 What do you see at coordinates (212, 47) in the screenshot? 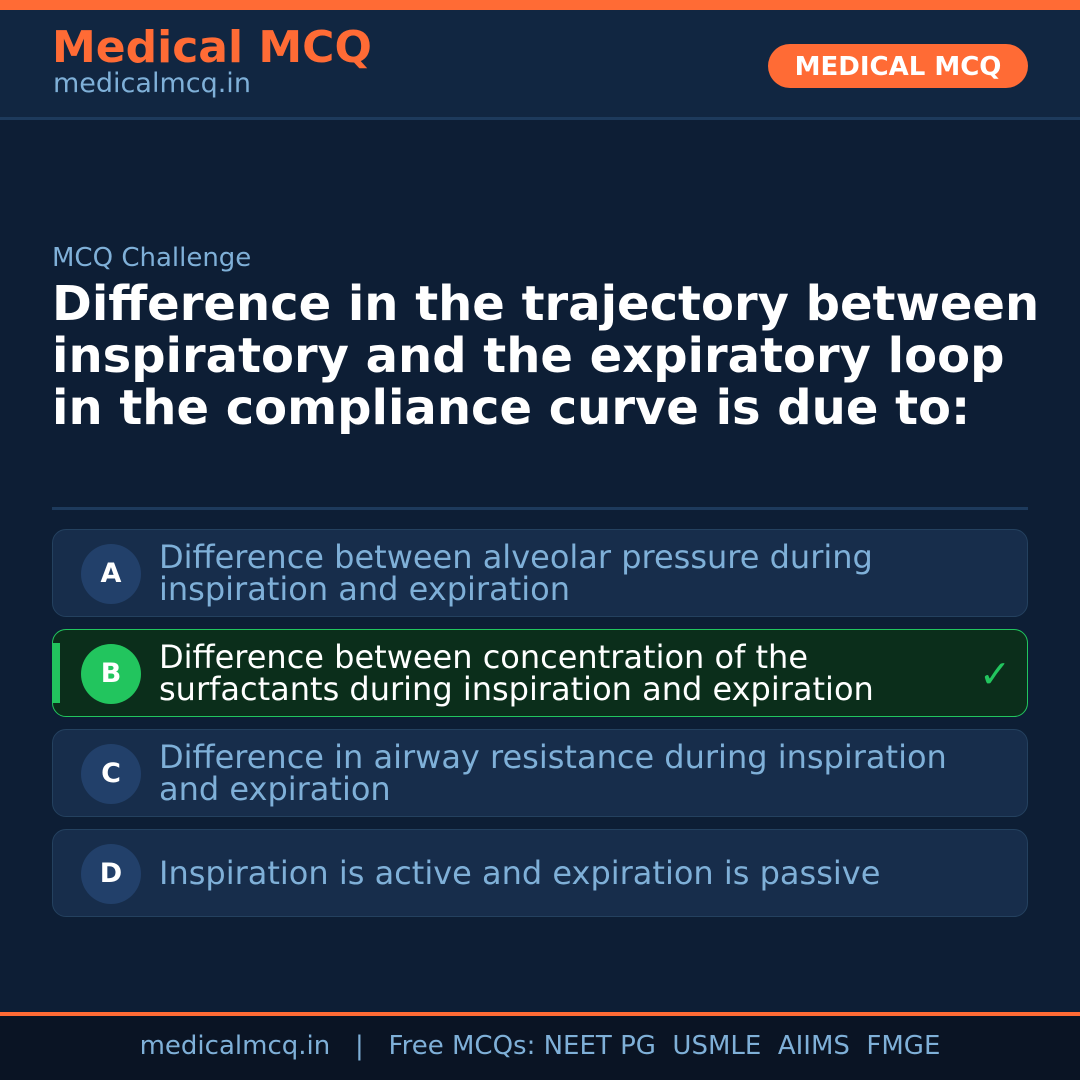
I see `brand-title: Medical MCQ` at bounding box center [212, 47].